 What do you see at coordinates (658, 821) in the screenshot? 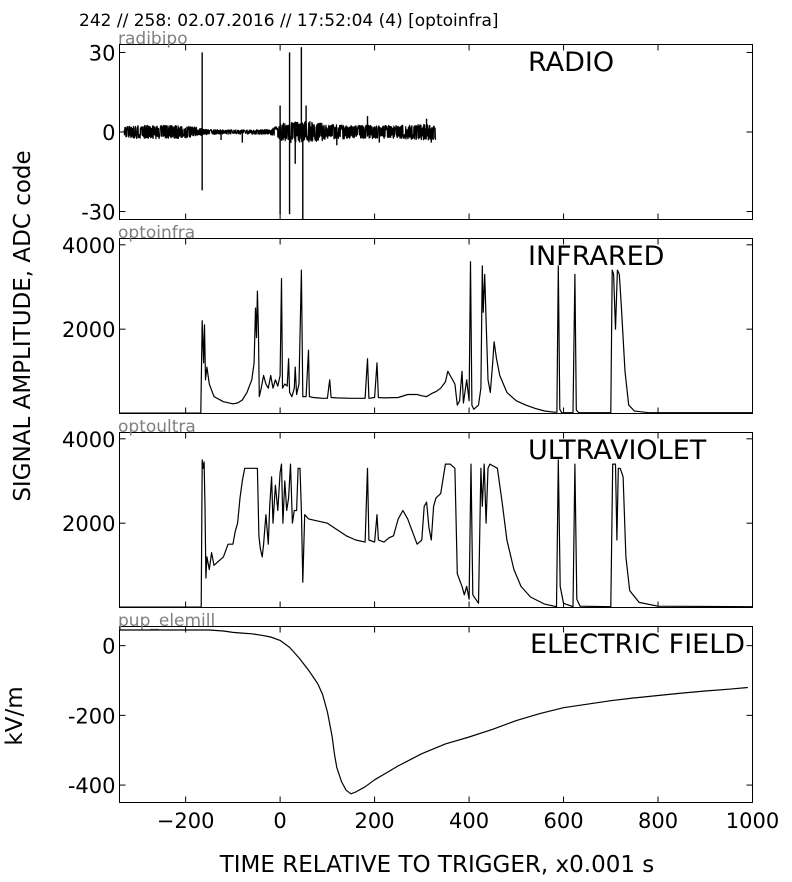
I see `x-tick-label: 800` at bounding box center [658, 821].